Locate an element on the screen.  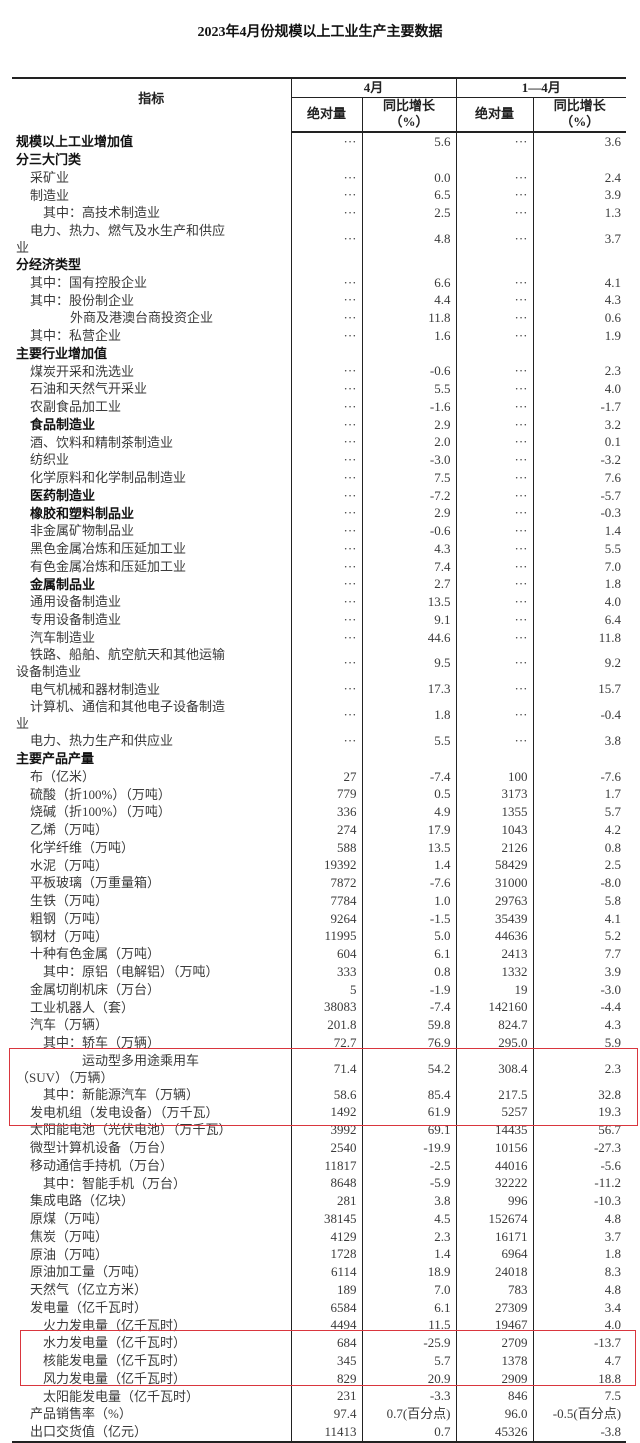
row-label-cell: 石油和天然气开采业 is located at coordinates (151, 389).